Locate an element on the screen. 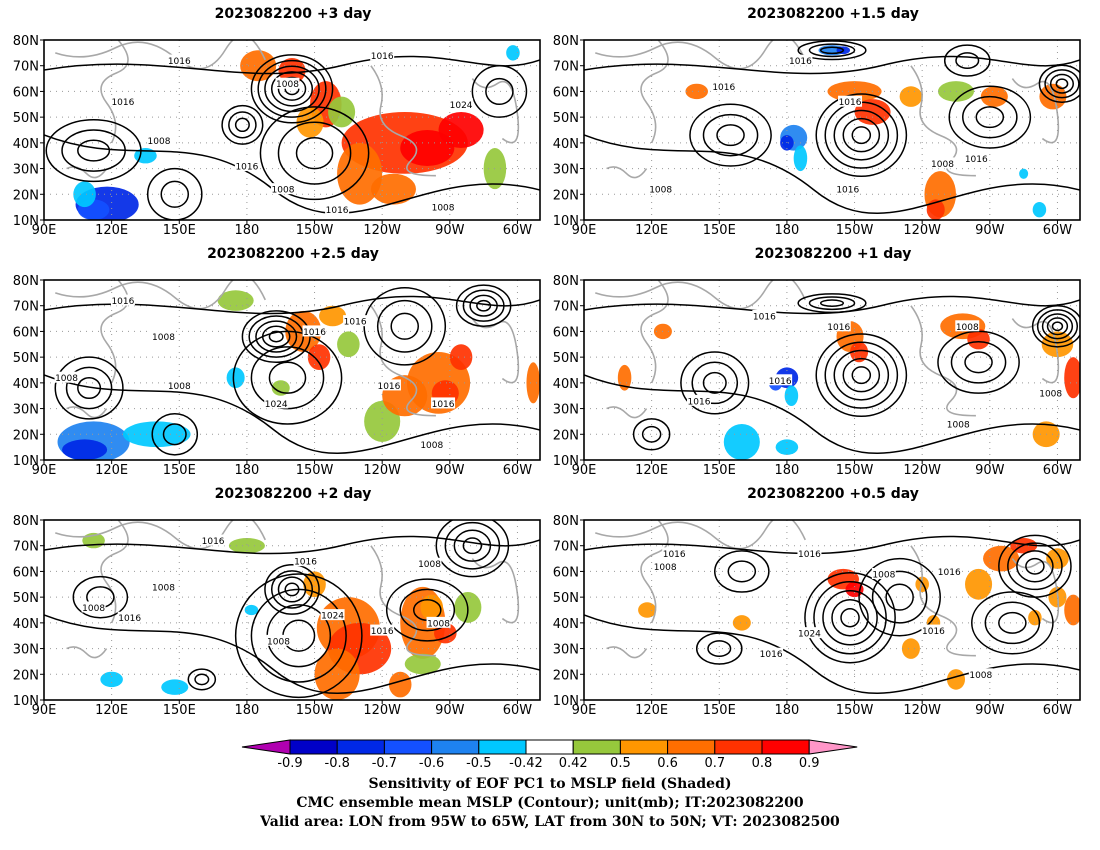 Image resolution: width=1100 pixels, height=850 pixels. colorbar-tick-label: -0.6 is located at coordinates (431, 763).